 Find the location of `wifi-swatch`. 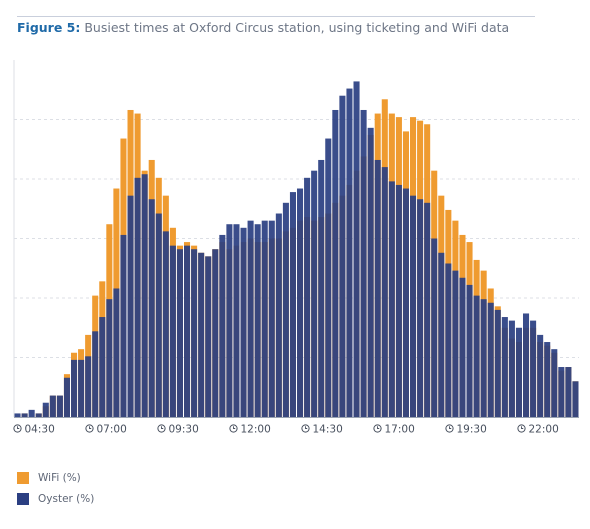

wifi-swatch is located at coordinates (23, 478).